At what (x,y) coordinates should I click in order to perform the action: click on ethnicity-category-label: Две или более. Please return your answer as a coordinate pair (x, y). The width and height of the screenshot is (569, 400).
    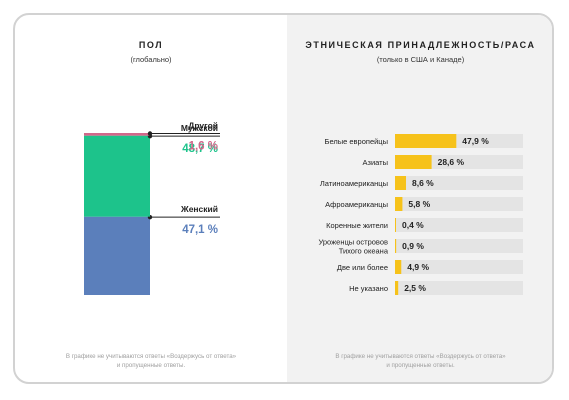
    Looking at the image, I should click on (362, 267).